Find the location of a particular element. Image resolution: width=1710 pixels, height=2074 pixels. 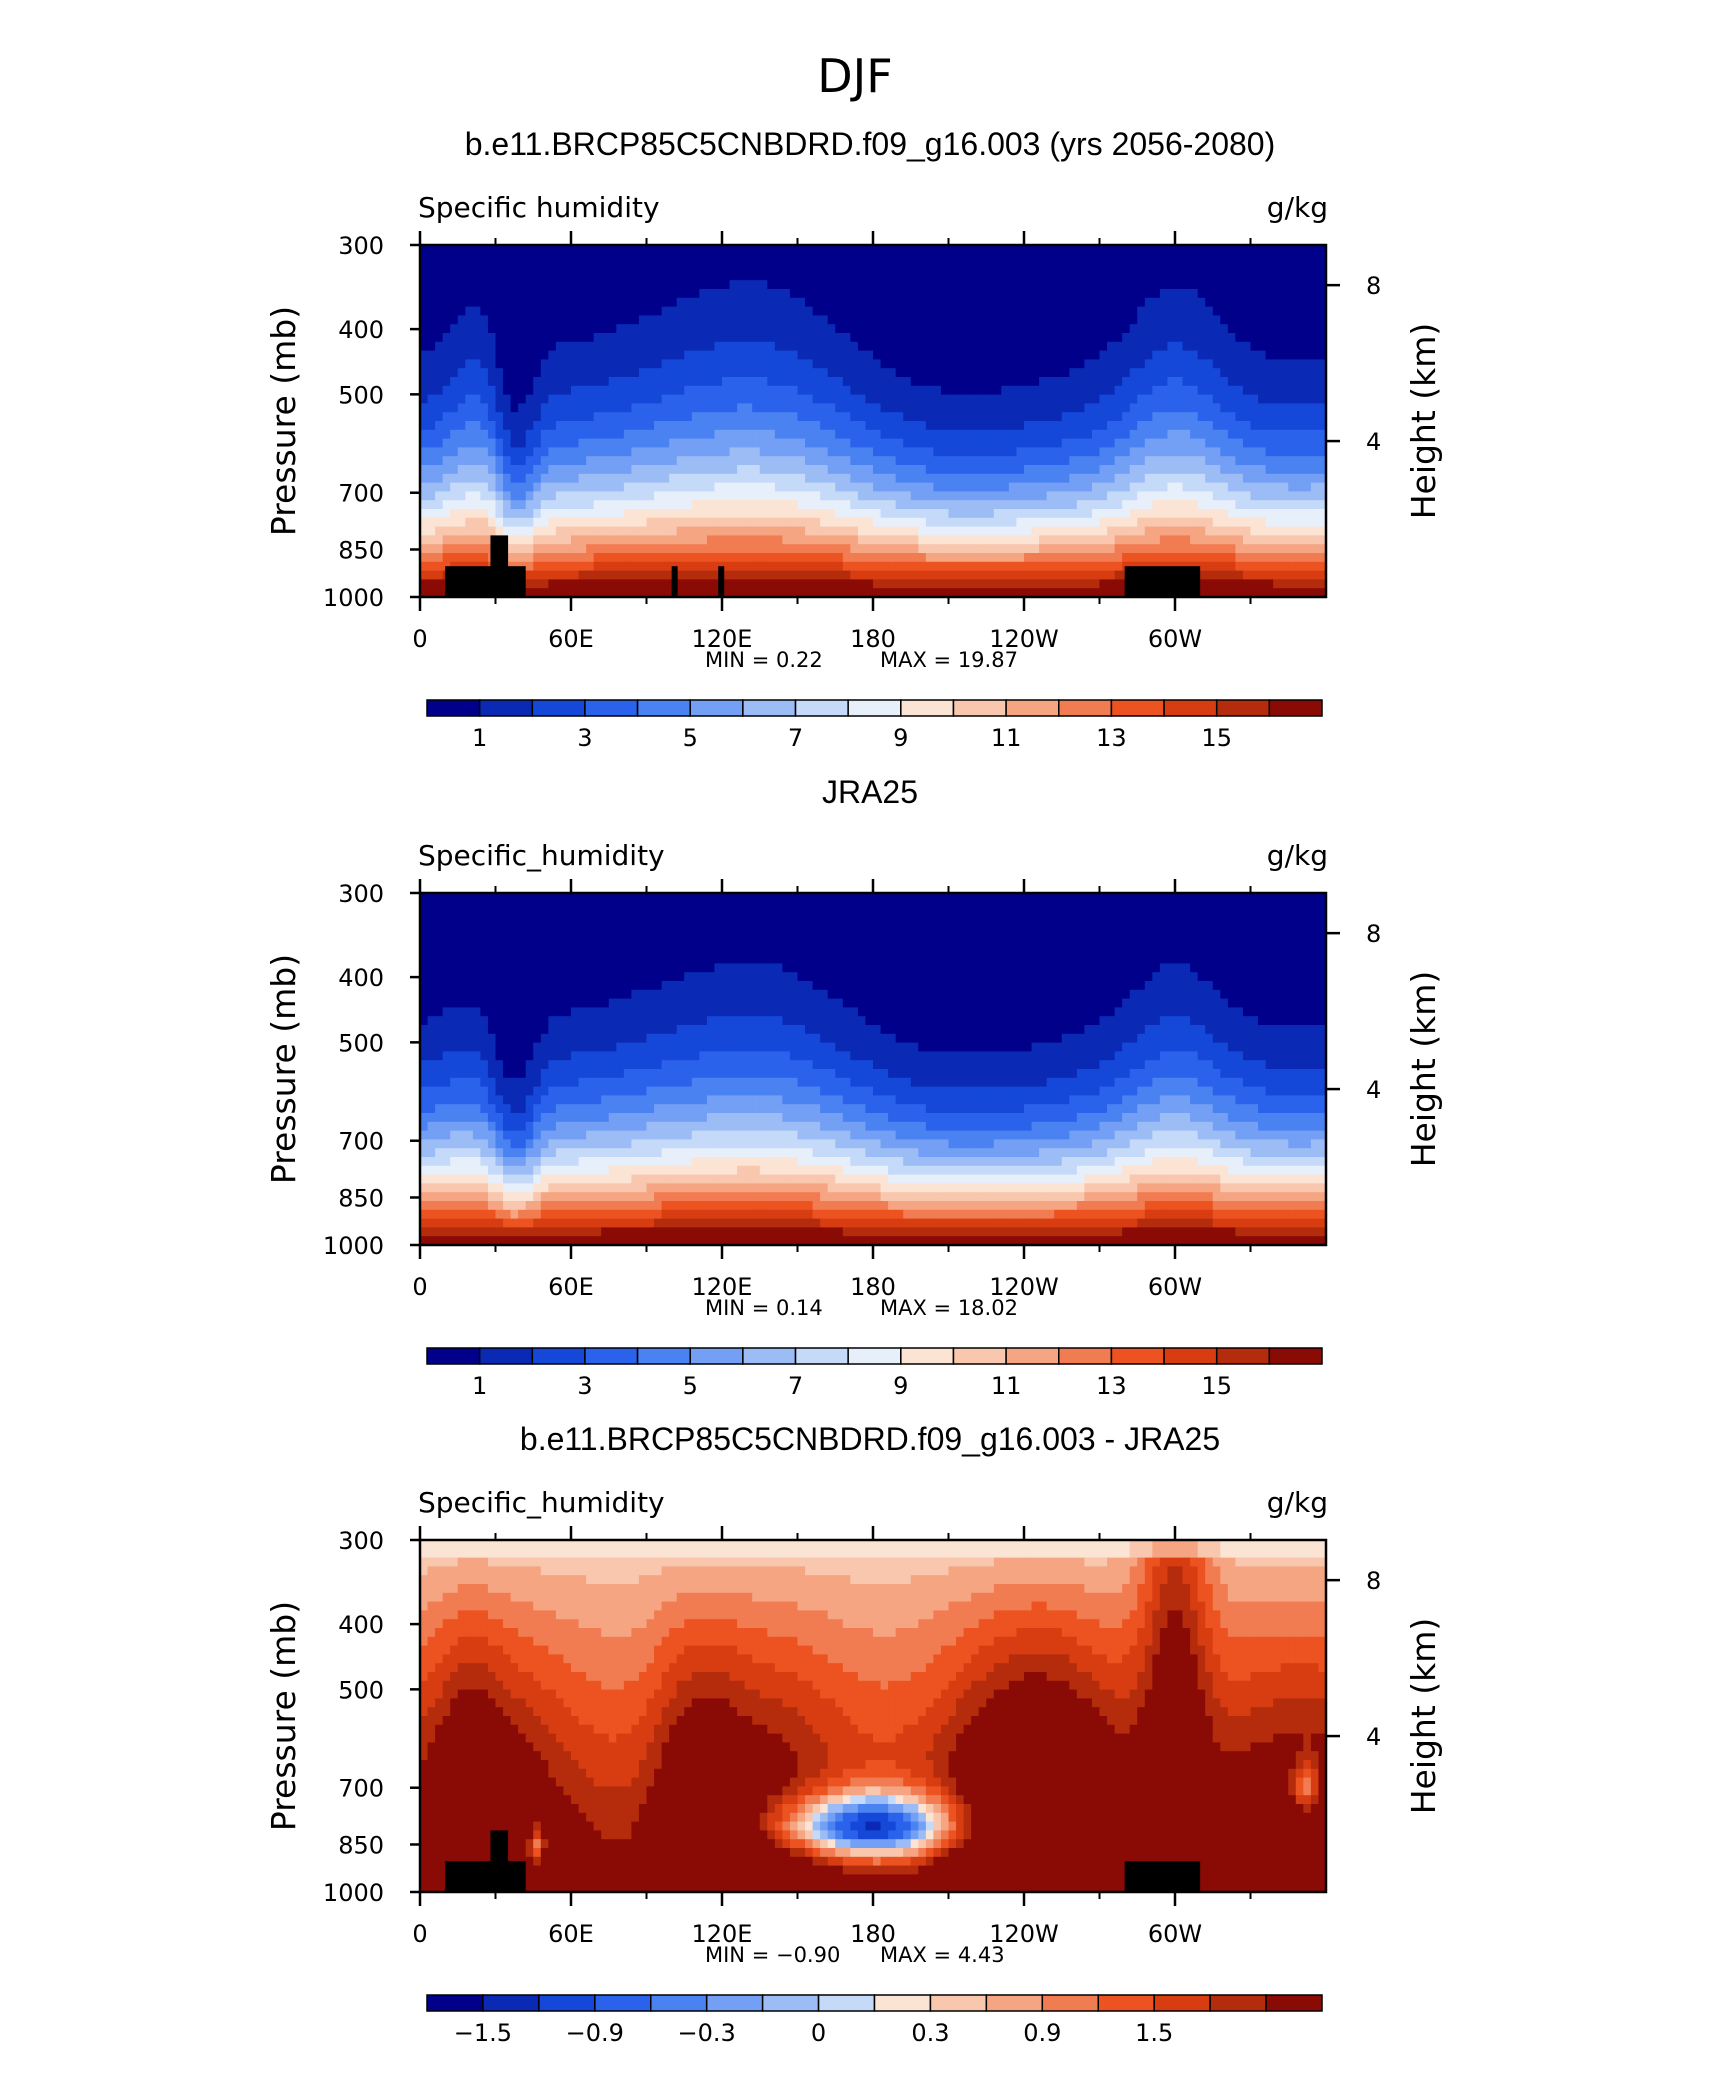

variable-label: Specific_humidity is located at coordinates (541, 855).